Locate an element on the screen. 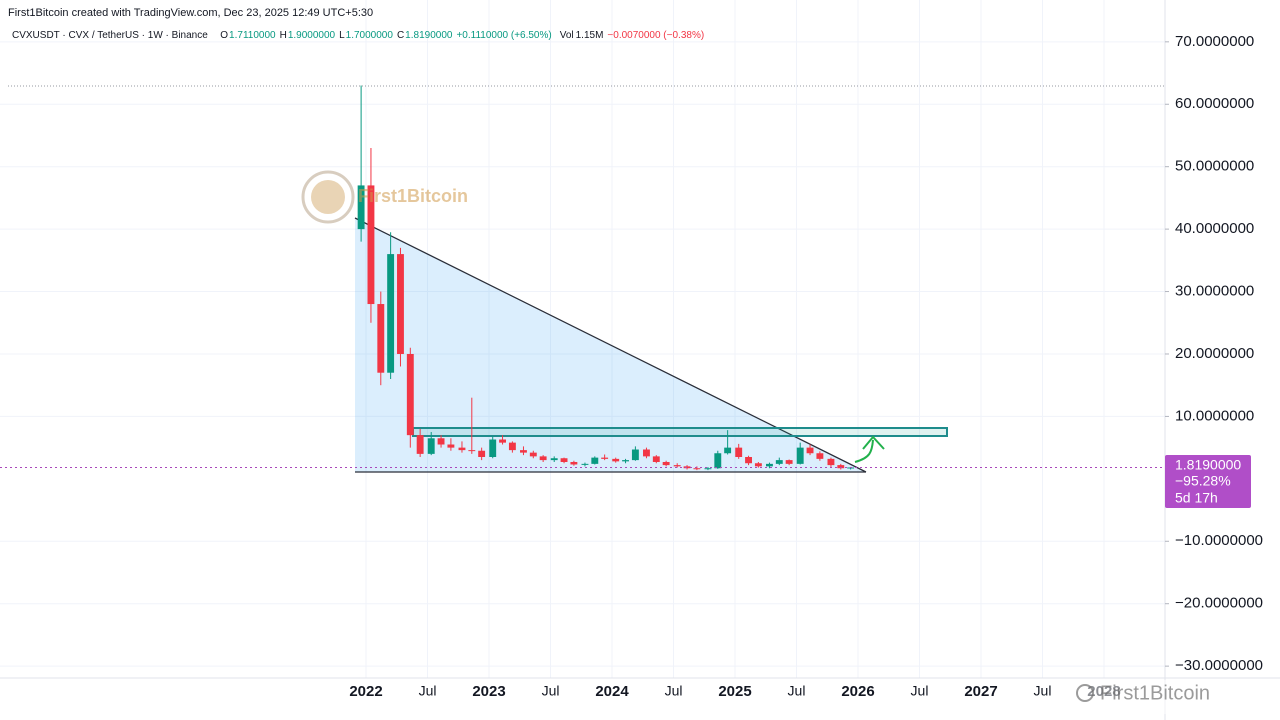 This screenshot has height=720, width=1280. corner-icon is located at coordinates (1085, 693).